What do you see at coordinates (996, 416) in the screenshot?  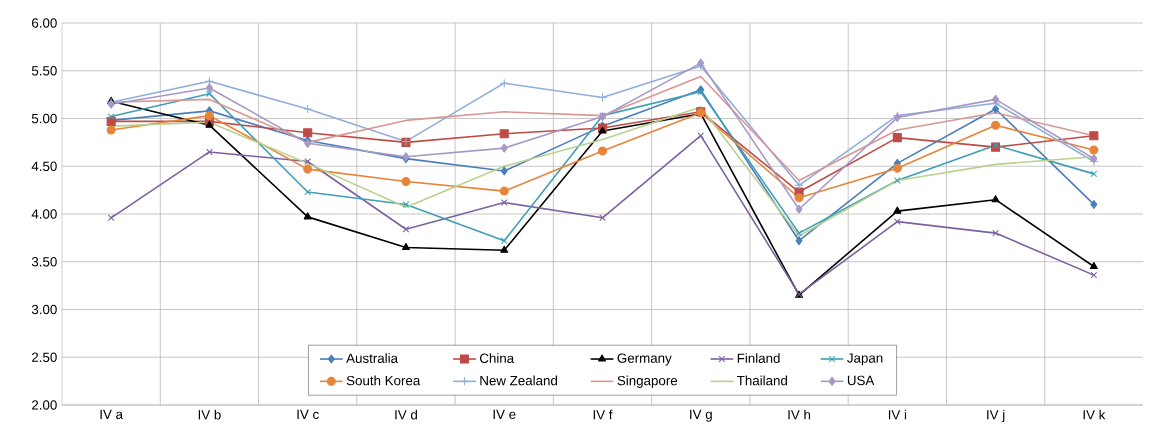 I see `x-tick-label: IV j` at bounding box center [996, 416].